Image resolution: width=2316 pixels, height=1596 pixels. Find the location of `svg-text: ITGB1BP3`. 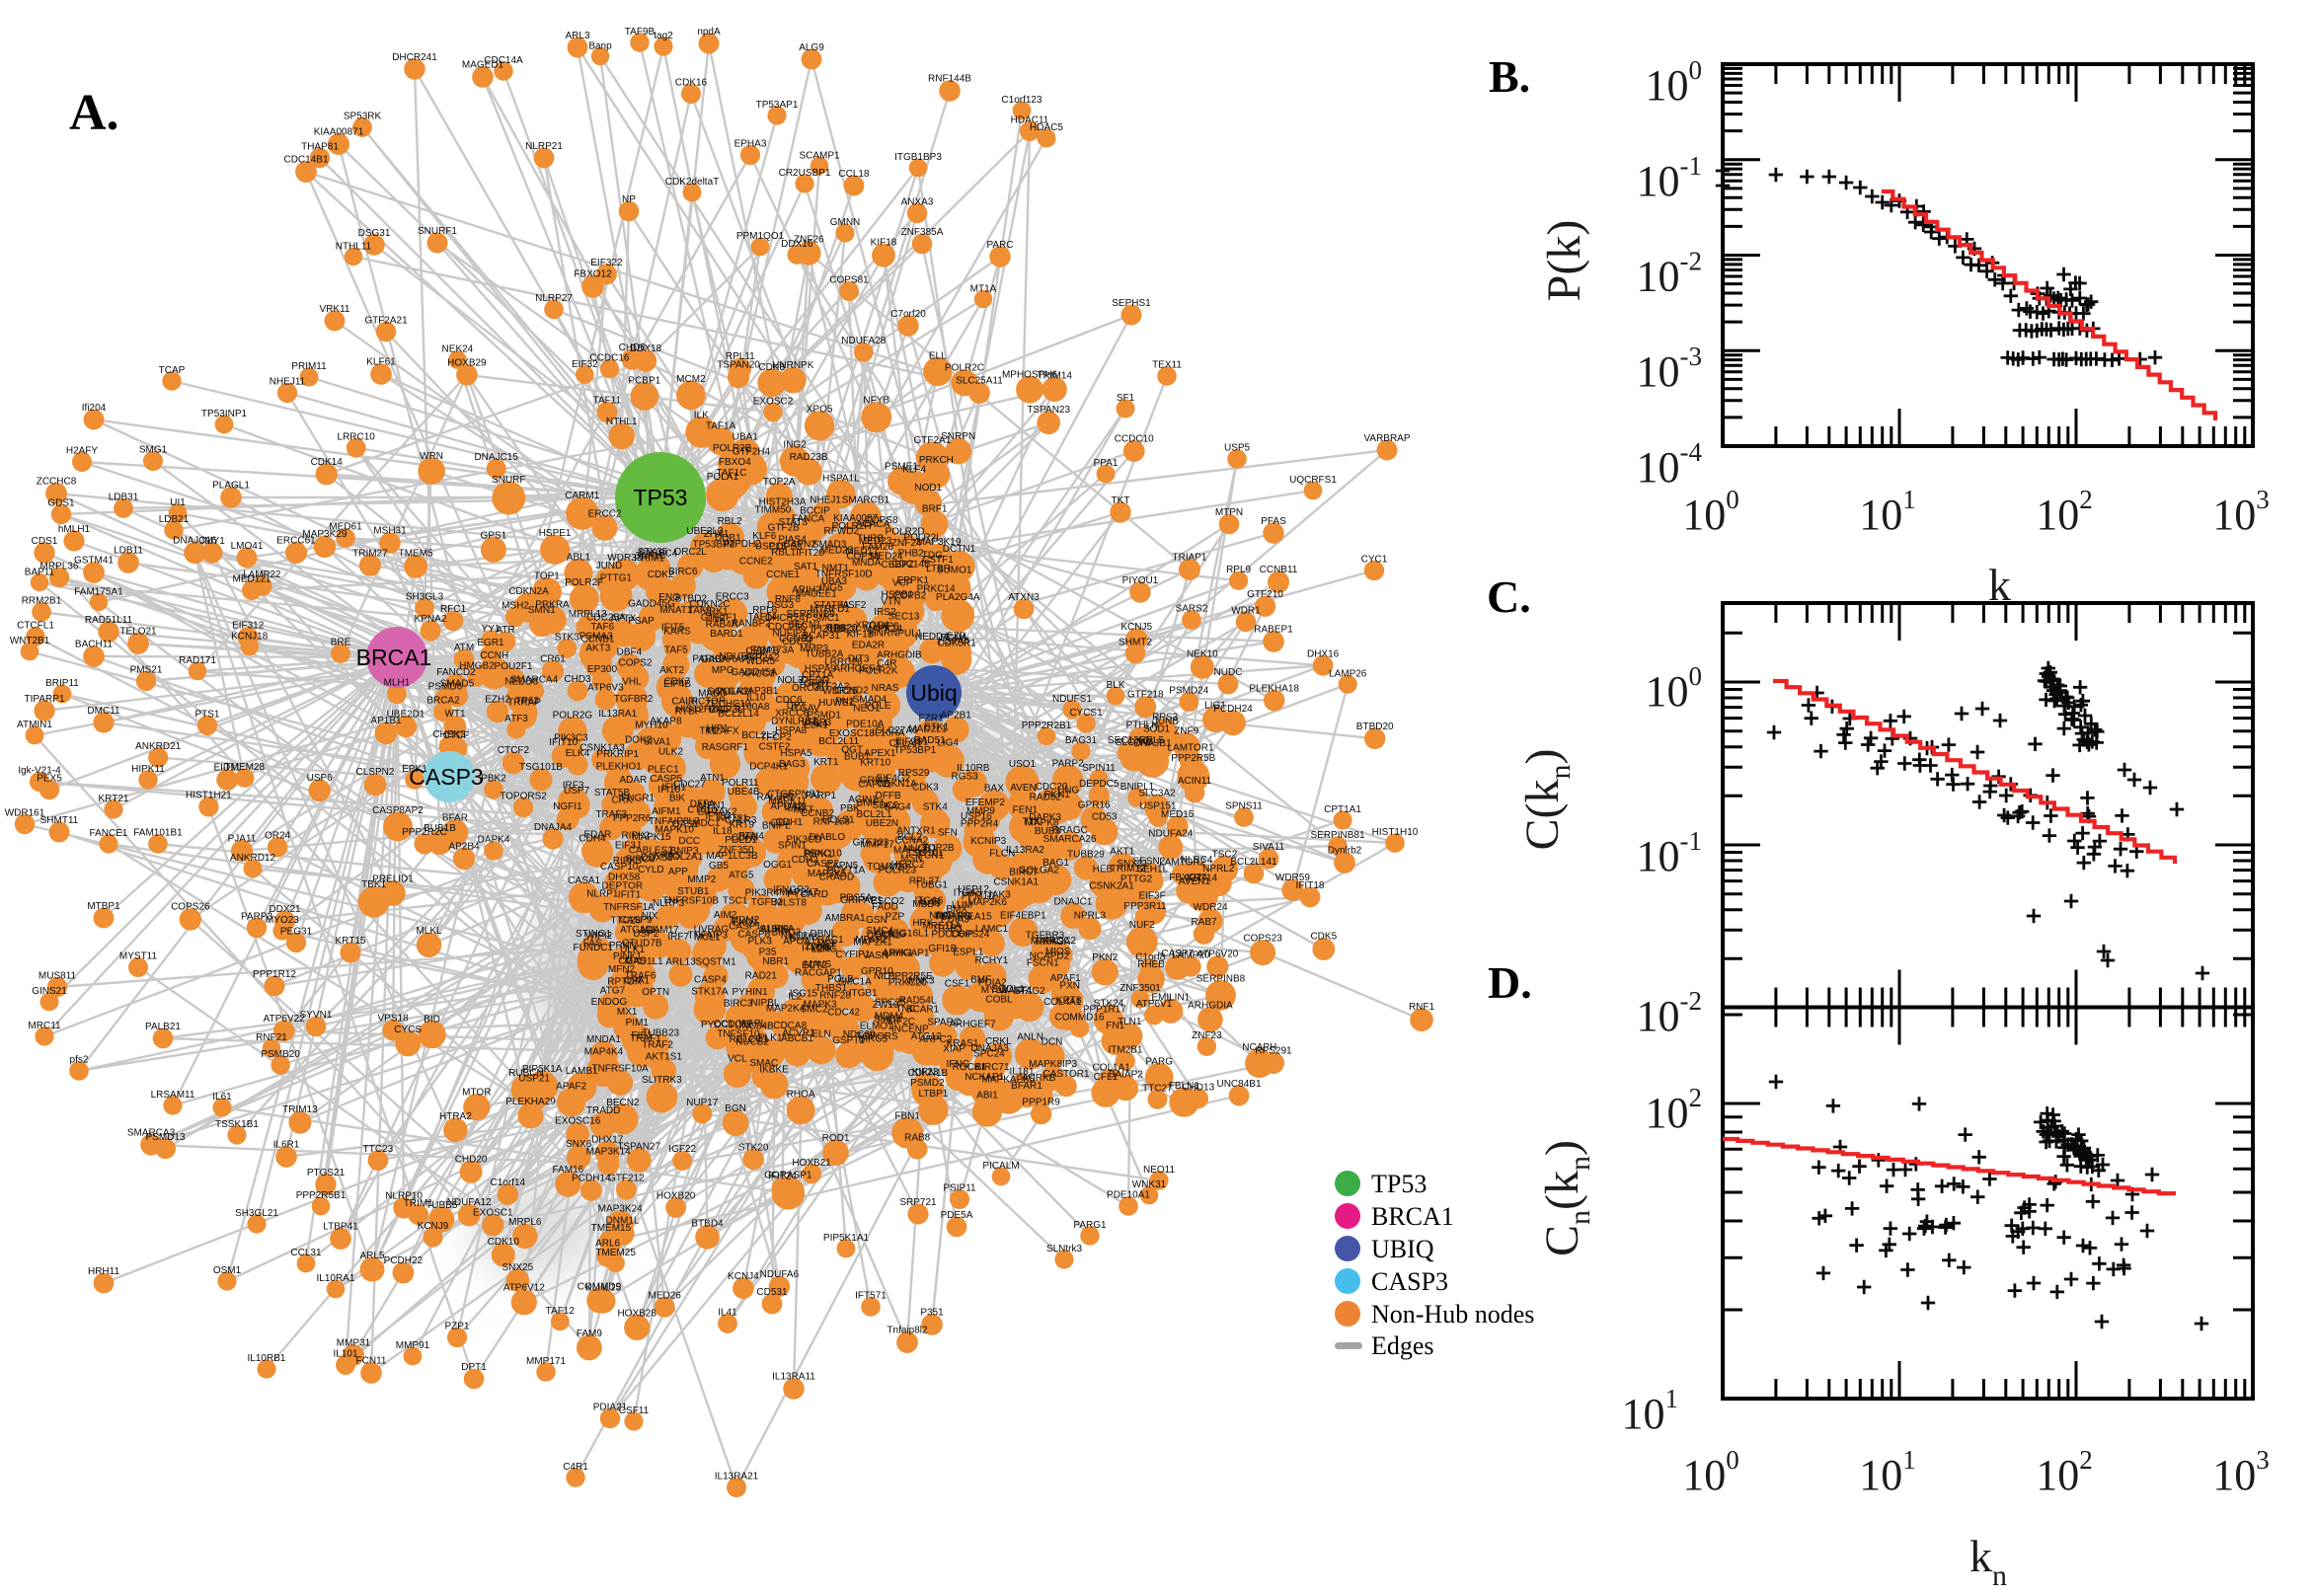

svg-text: ITGB1BP3 is located at coordinates (918, 157).